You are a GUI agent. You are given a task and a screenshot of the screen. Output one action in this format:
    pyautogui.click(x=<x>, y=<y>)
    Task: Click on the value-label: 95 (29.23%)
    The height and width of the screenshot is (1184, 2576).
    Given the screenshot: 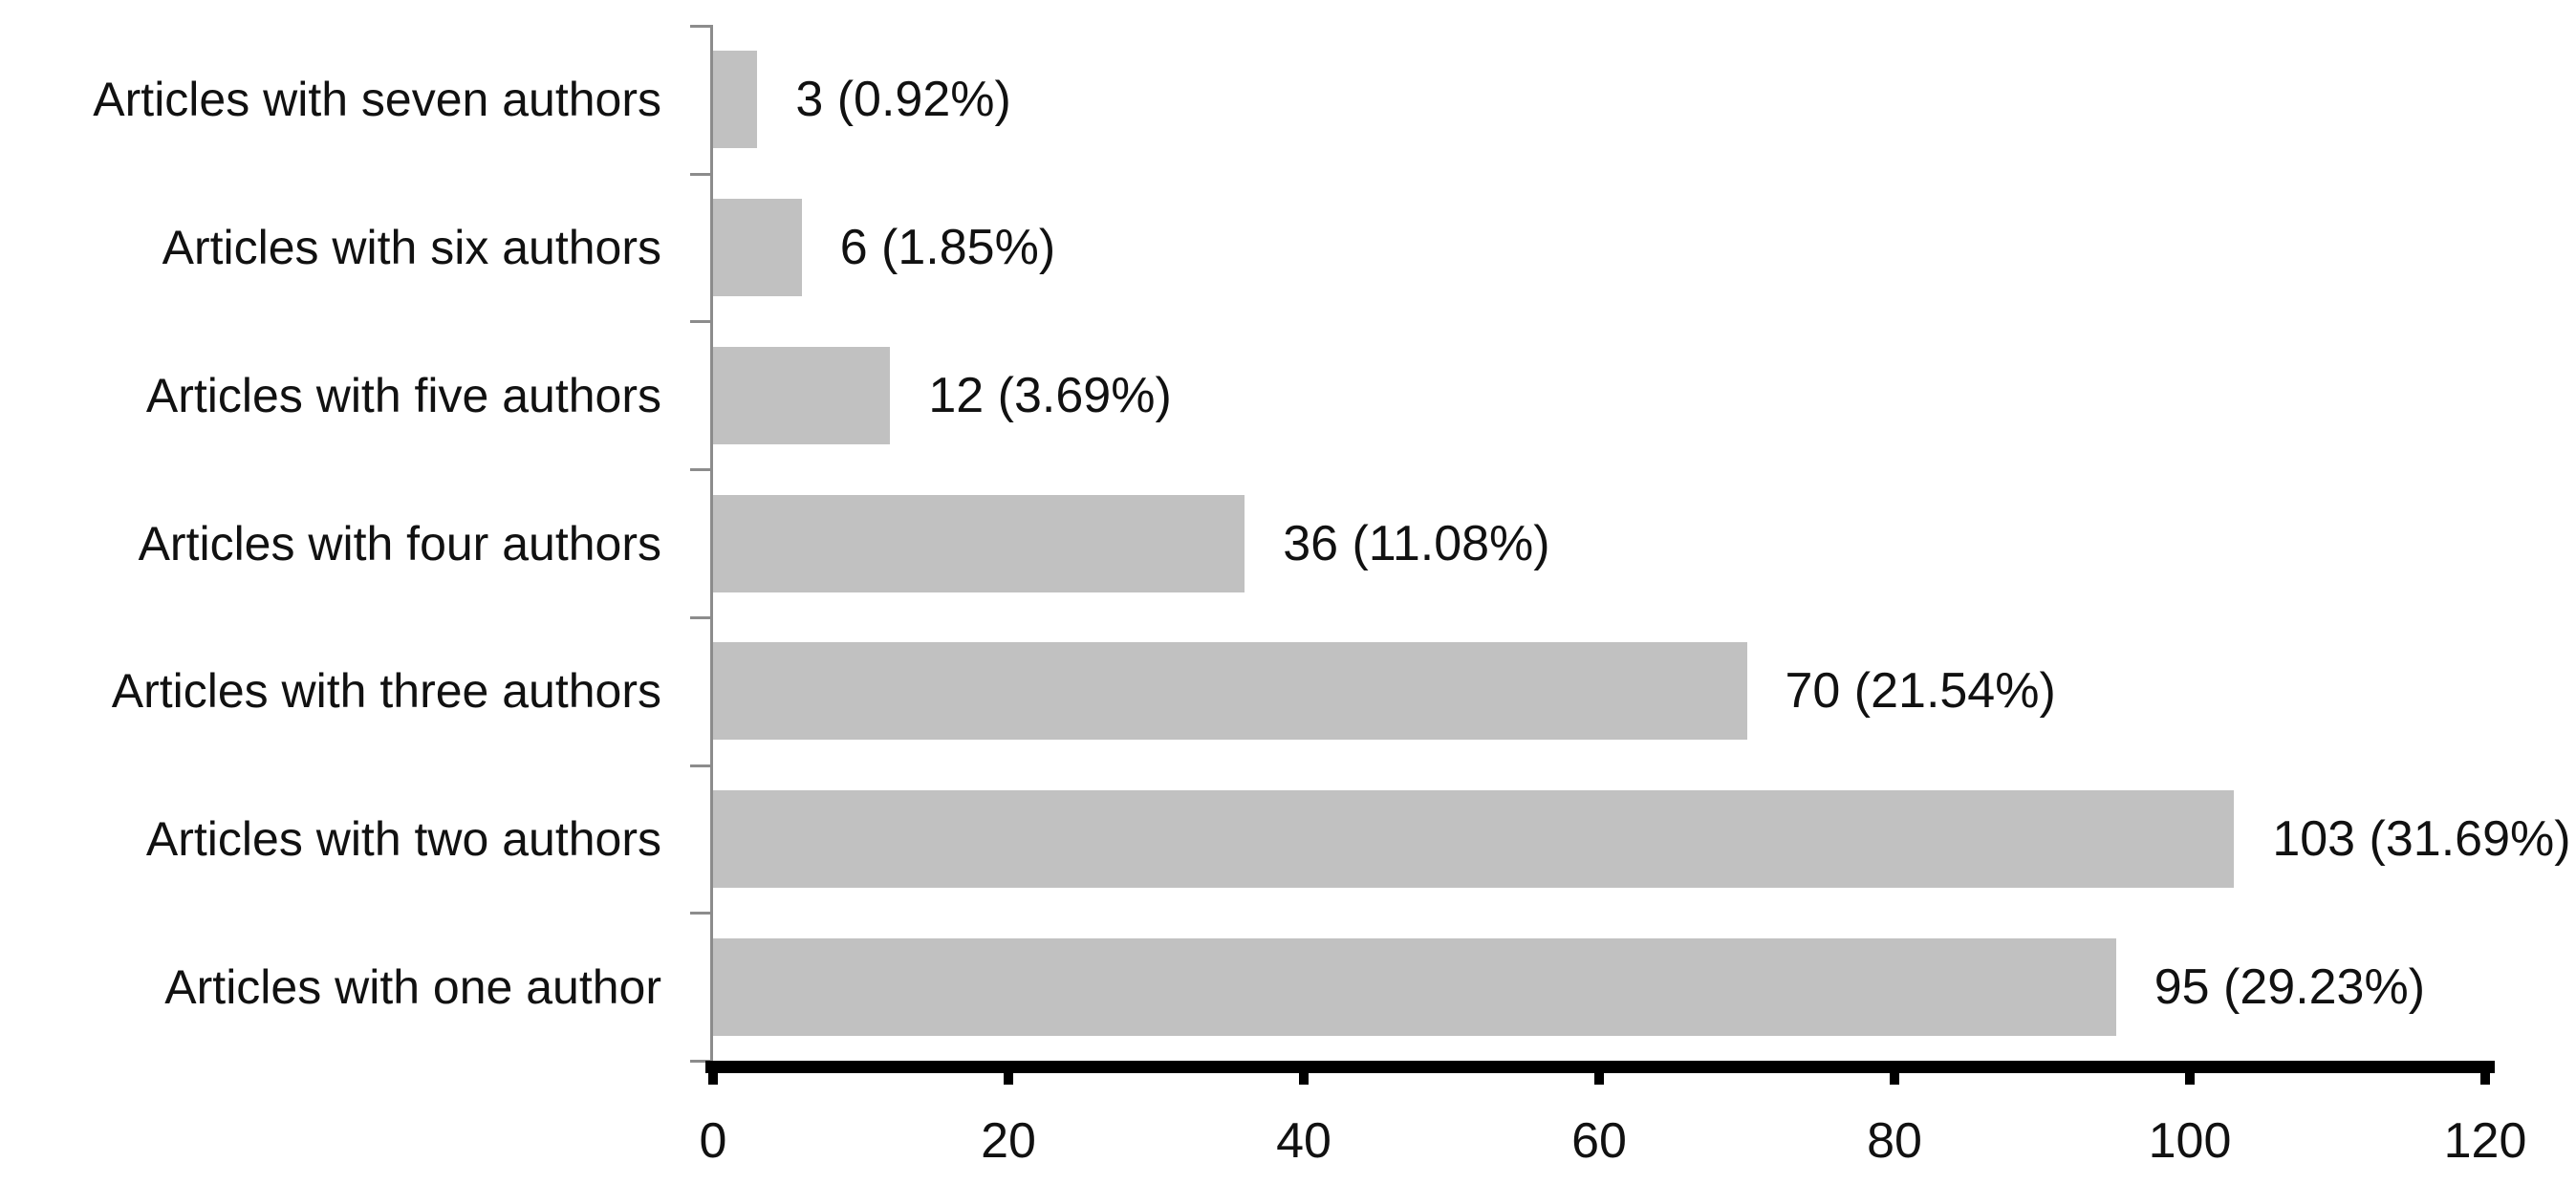 What is the action you would take?
    pyautogui.click(x=2290, y=986)
    